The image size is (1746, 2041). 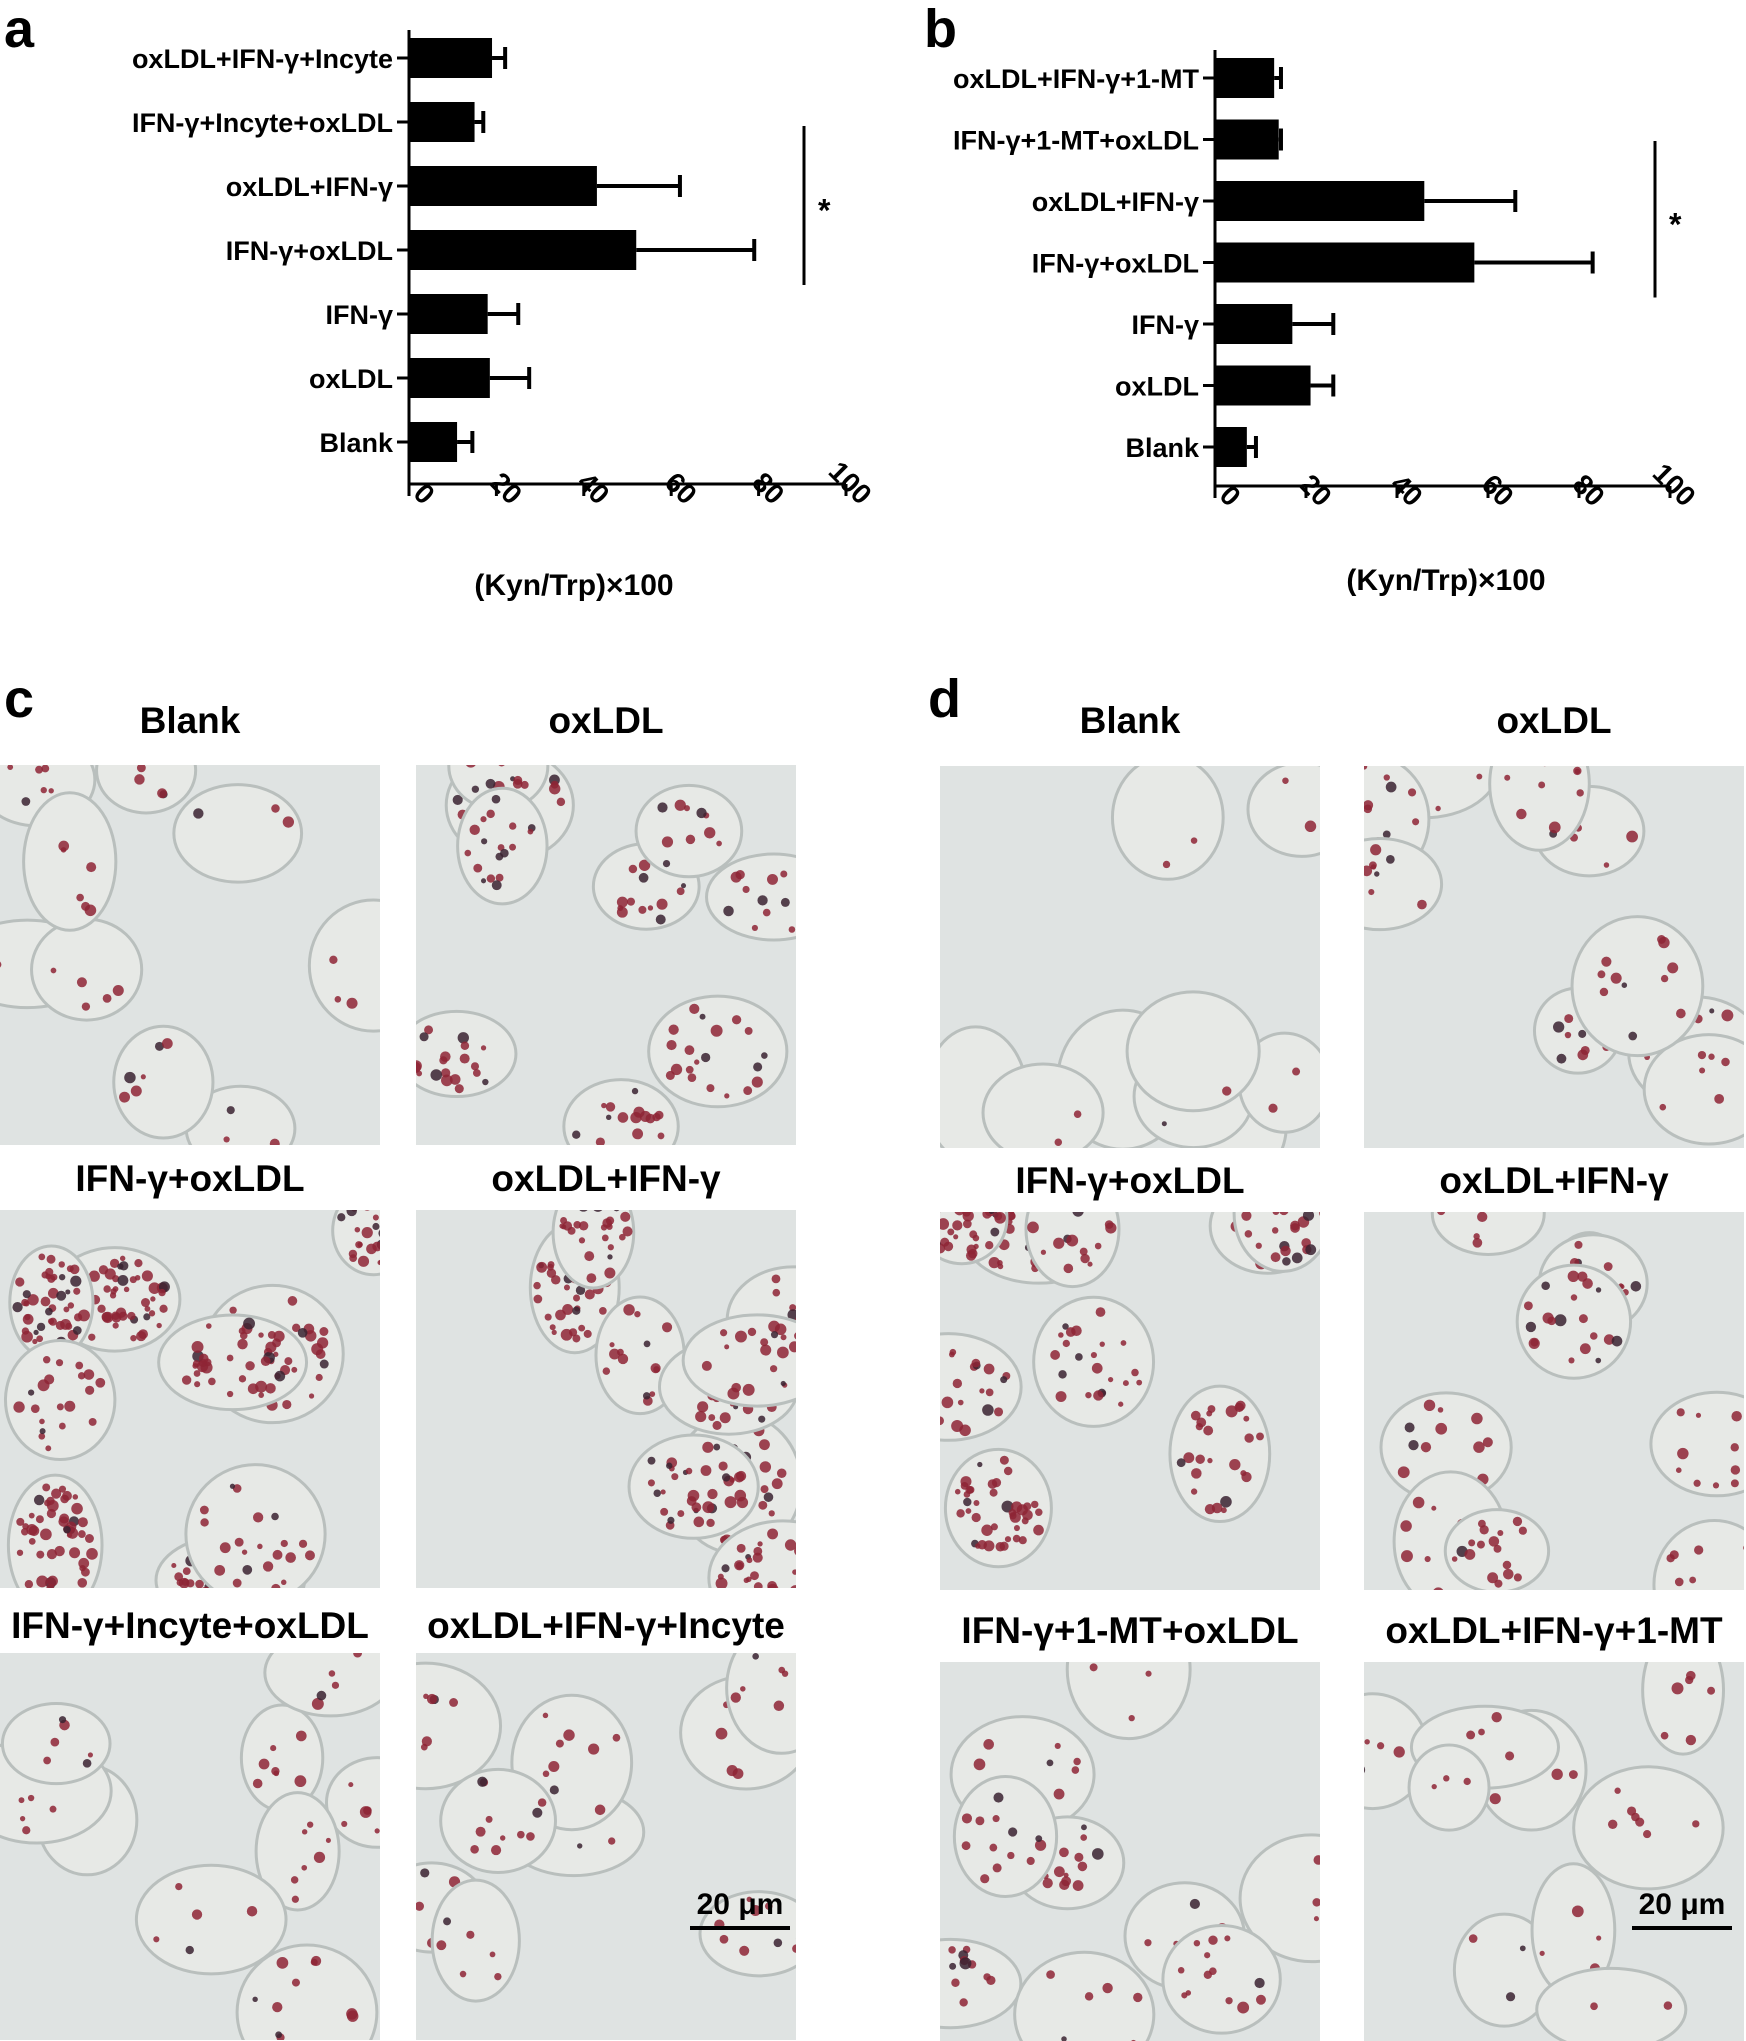 What do you see at coordinates (1230, 495) in the screenshot?
I see `x-tick-label: 0` at bounding box center [1230, 495].